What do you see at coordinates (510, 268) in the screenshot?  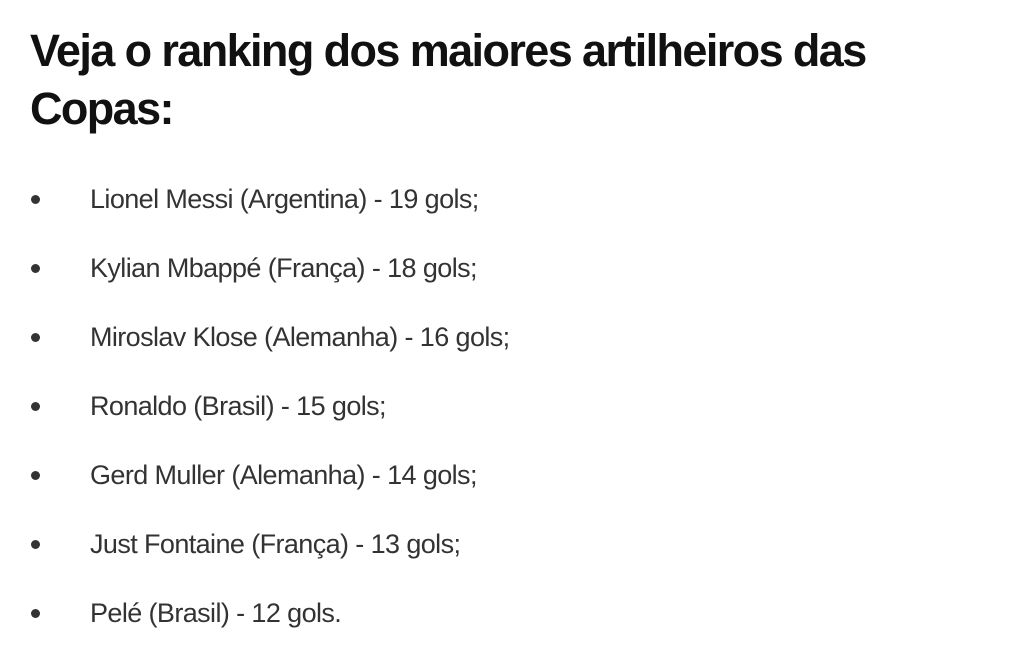 I see `list-item: Kylian Mbappé (França) - 18 gols;` at bounding box center [510, 268].